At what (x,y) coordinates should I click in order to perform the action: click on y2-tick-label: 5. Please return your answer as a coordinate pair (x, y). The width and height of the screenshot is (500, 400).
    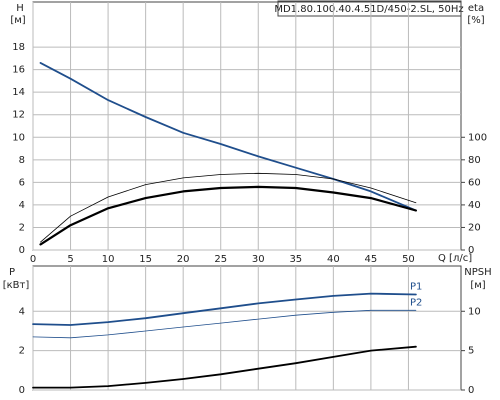
    Looking at the image, I should click on (471, 351).